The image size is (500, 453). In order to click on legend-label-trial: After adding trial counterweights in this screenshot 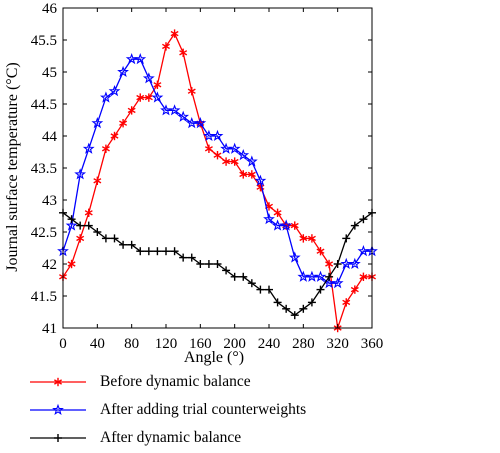, I will do `click(203, 409)`.